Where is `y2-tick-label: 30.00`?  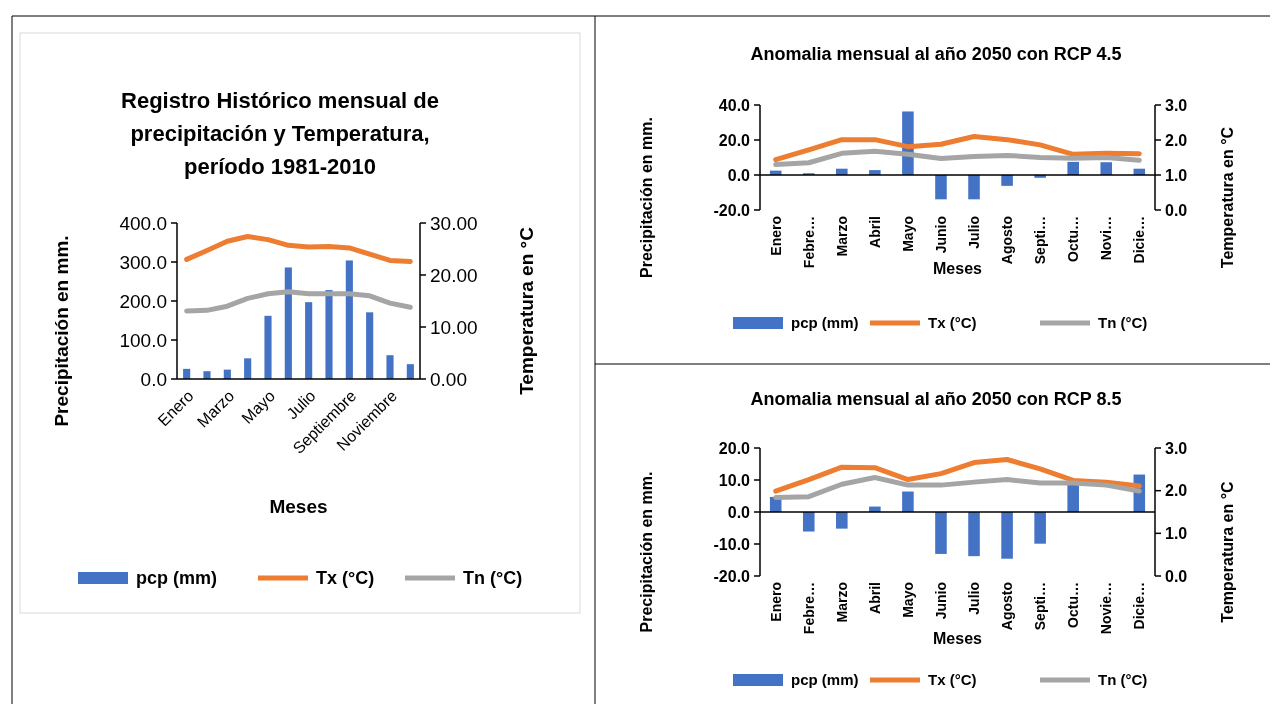
y2-tick-label: 30.00 is located at coordinates (454, 223).